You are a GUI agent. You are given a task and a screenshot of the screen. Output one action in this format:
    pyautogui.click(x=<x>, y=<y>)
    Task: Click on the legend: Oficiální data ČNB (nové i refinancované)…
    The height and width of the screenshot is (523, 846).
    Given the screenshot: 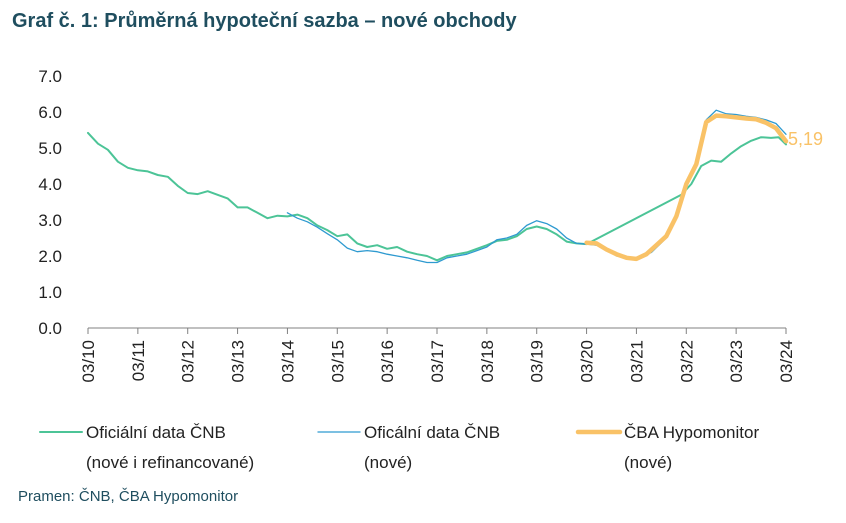 What is the action you would take?
    pyautogui.click(x=399, y=447)
    